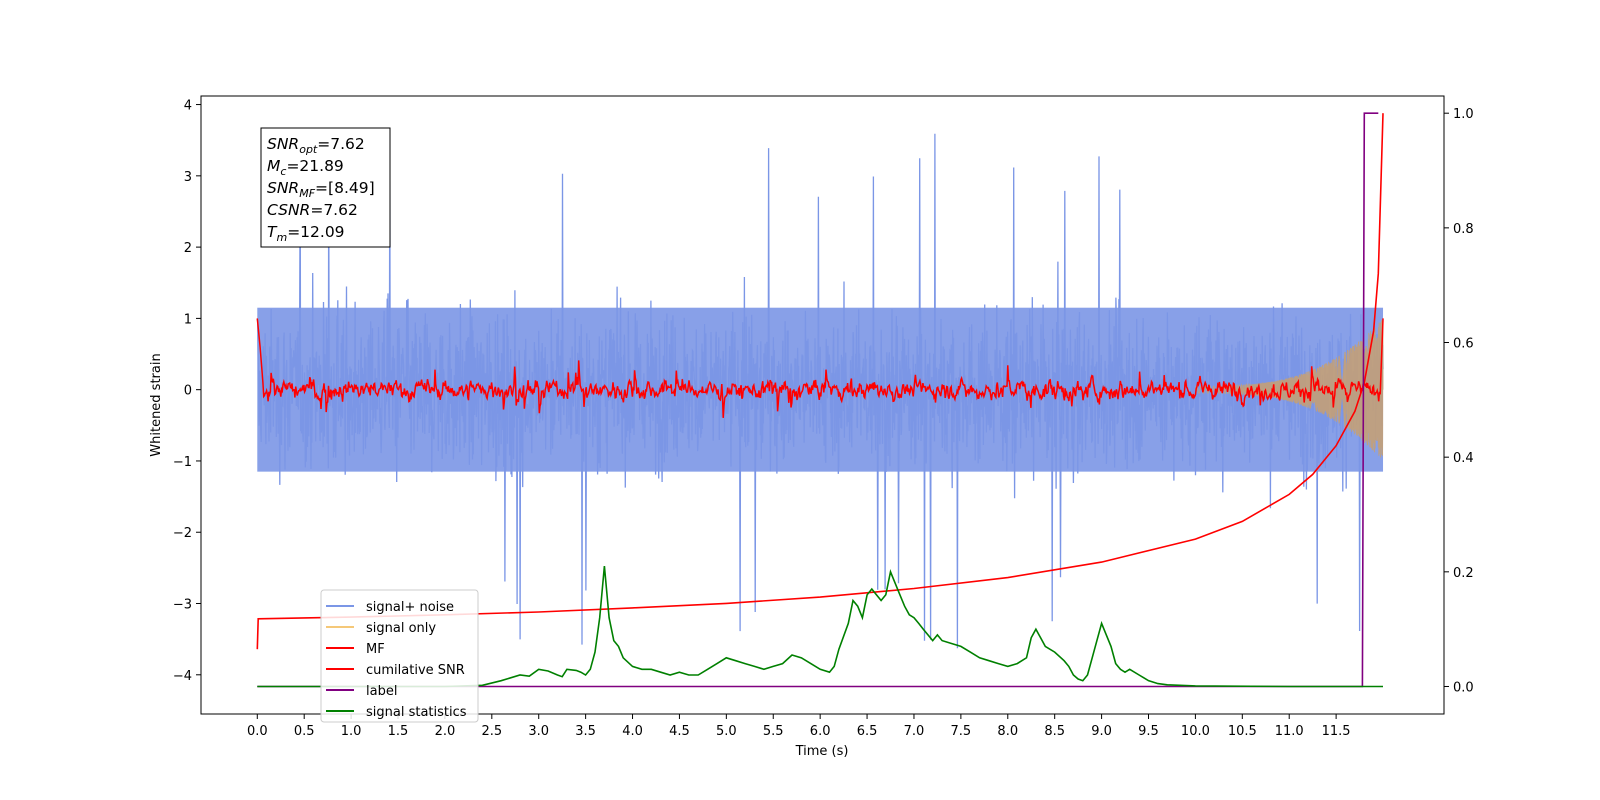 The image size is (1600, 800). I want to click on x-tick-label: 11.0, so click(1289, 731).